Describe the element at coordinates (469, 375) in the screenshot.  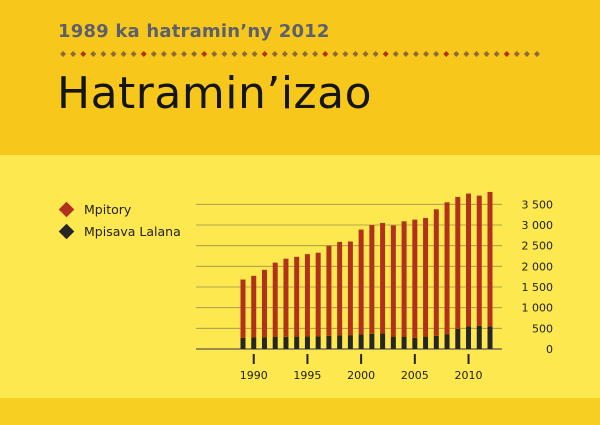
I see `x-tick-label: 2010` at that location.